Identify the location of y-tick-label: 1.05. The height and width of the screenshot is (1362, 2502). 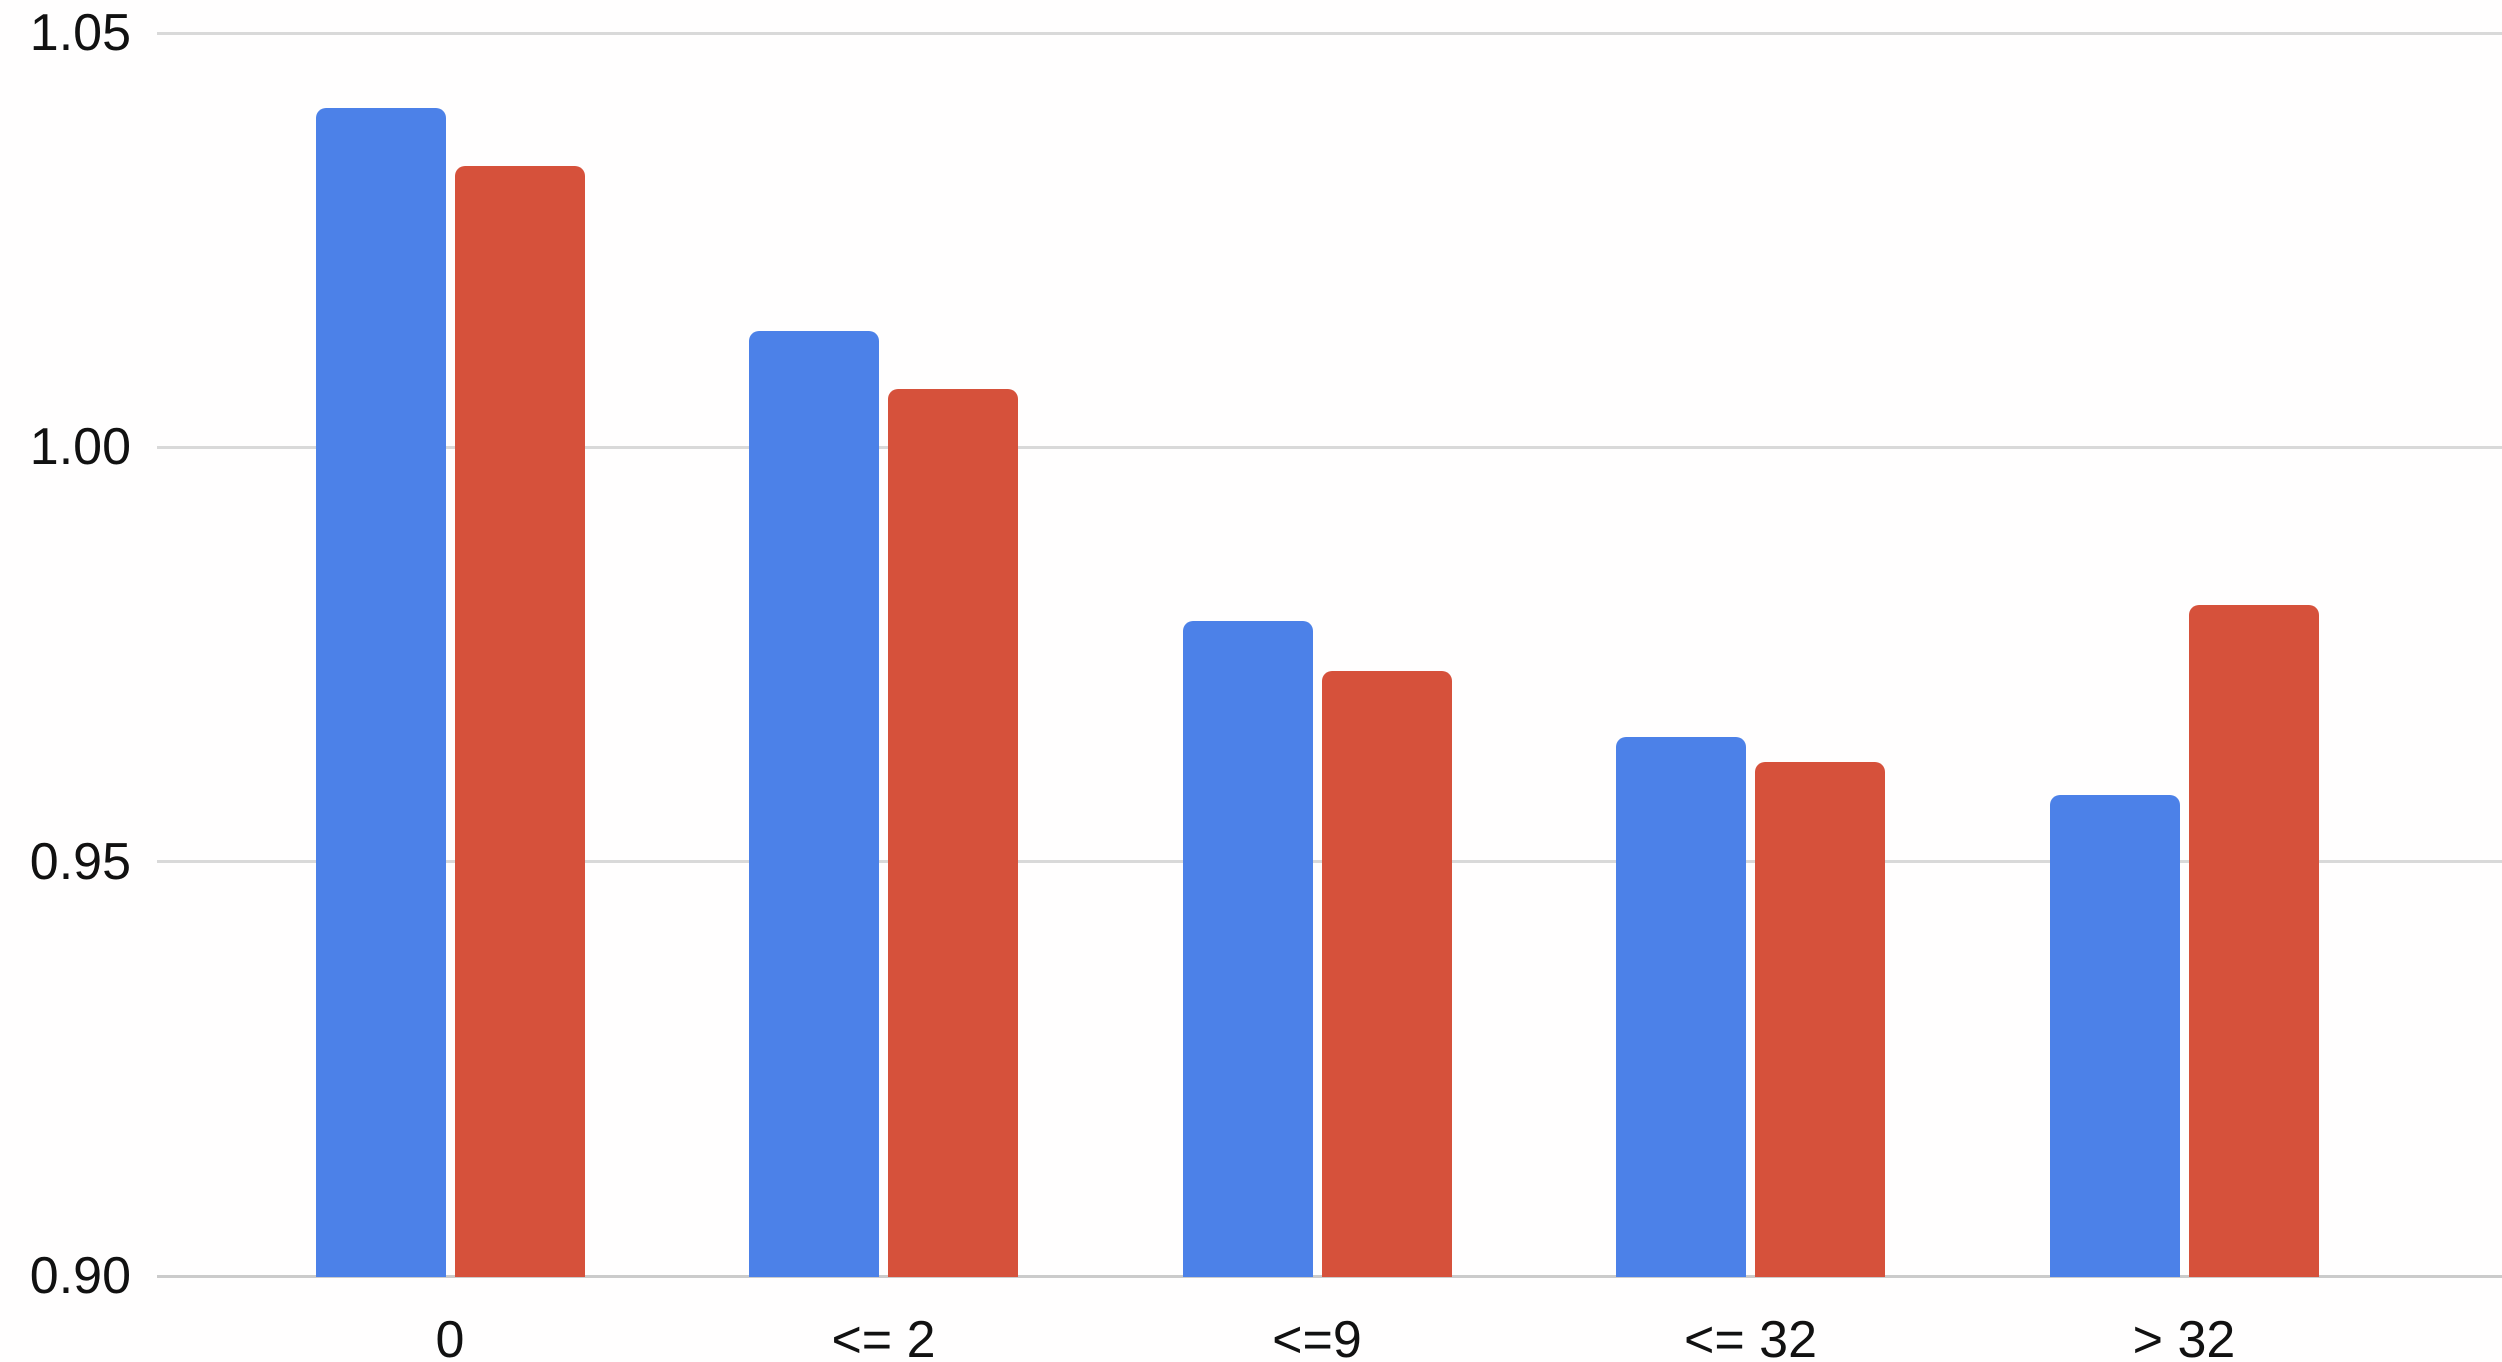
(80, 33).